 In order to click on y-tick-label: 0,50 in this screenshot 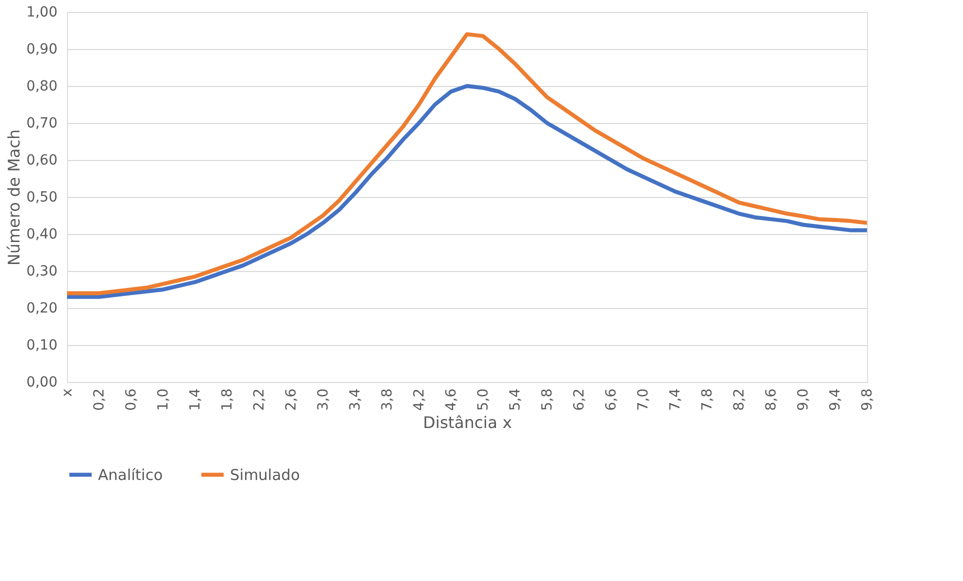, I will do `click(42, 198)`.